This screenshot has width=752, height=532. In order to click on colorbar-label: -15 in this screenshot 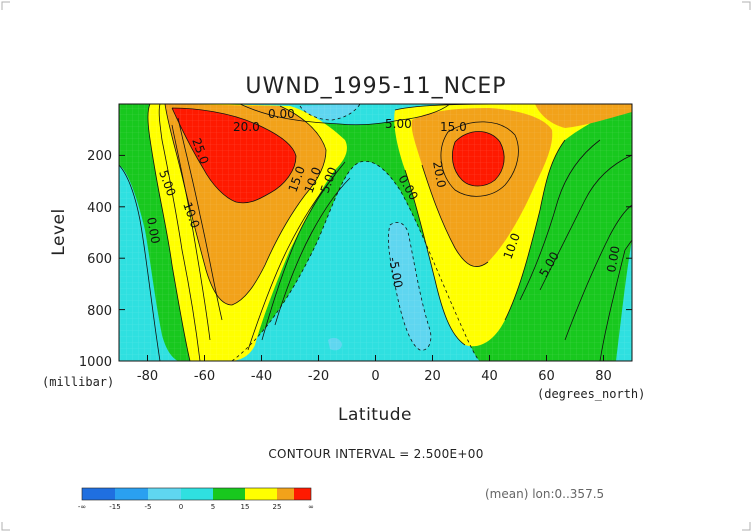, I will do `click(114, 507)`.